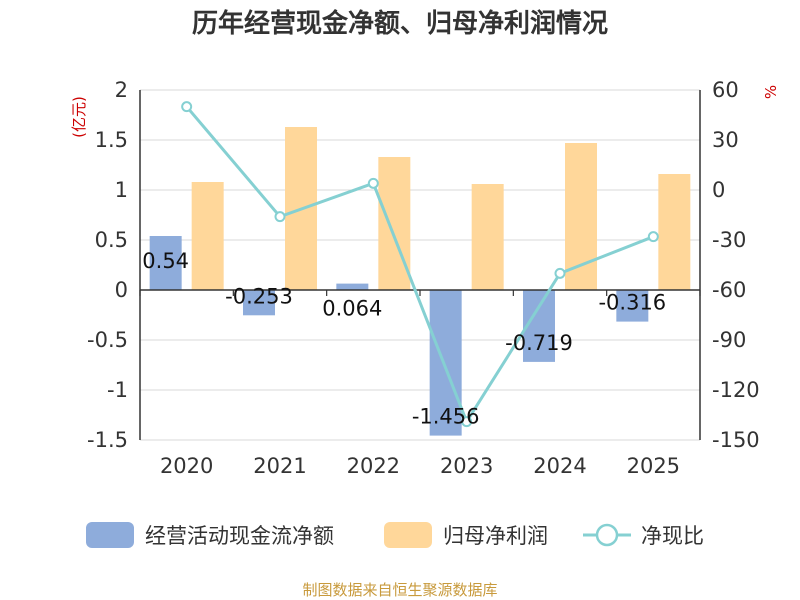  What do you see at coordinates (446, 417) in the screenshot?
I see `cash-flow-data-label: -1.456` at bounding box center [446, 417].